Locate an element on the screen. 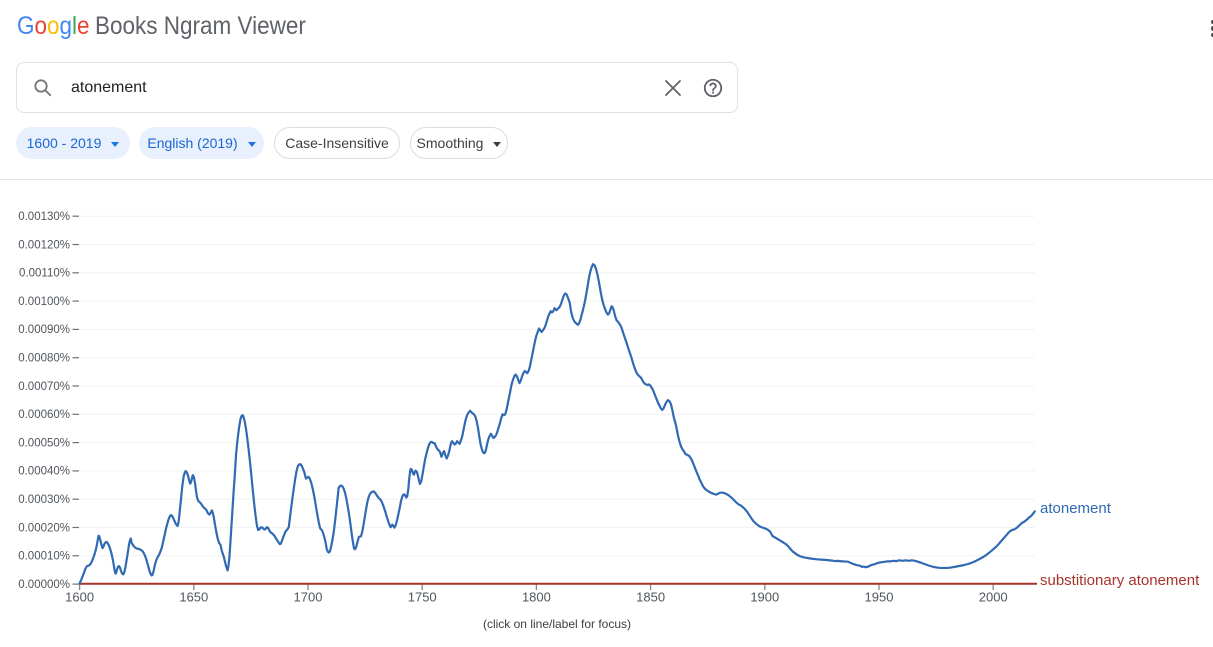  svg-text: 1700 is located at coordinates (308, 597).